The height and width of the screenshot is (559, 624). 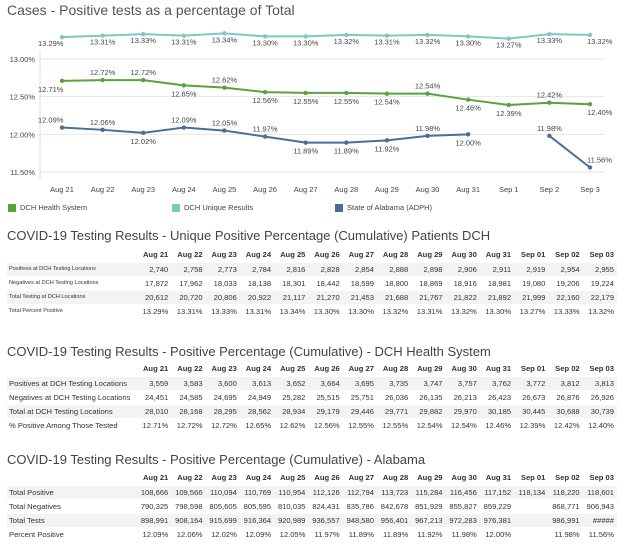 What do you see at coordinates (497, 506) in the screenshot?
I see `table-cell: 859,229` at bounding box center [497, 506].